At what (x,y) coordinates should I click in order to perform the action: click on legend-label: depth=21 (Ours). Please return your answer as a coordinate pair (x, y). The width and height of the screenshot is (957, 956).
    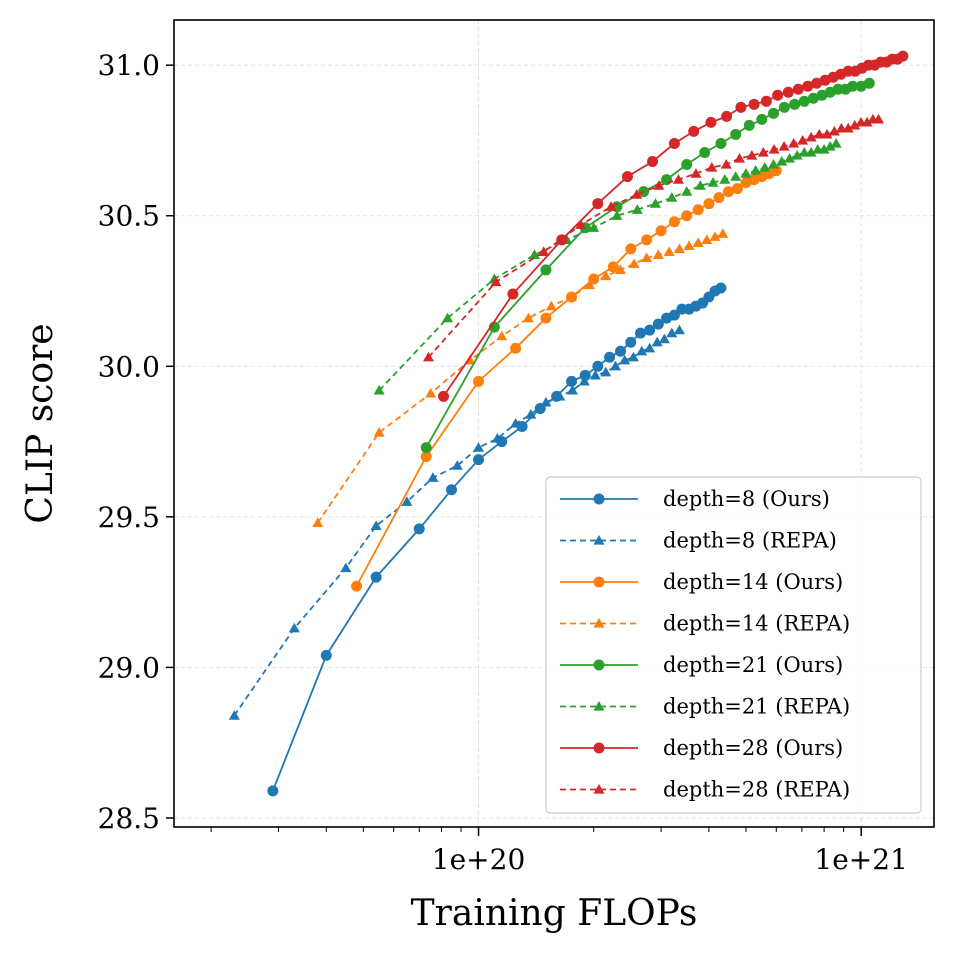
    Looking at the image, I should click on (753, 665).